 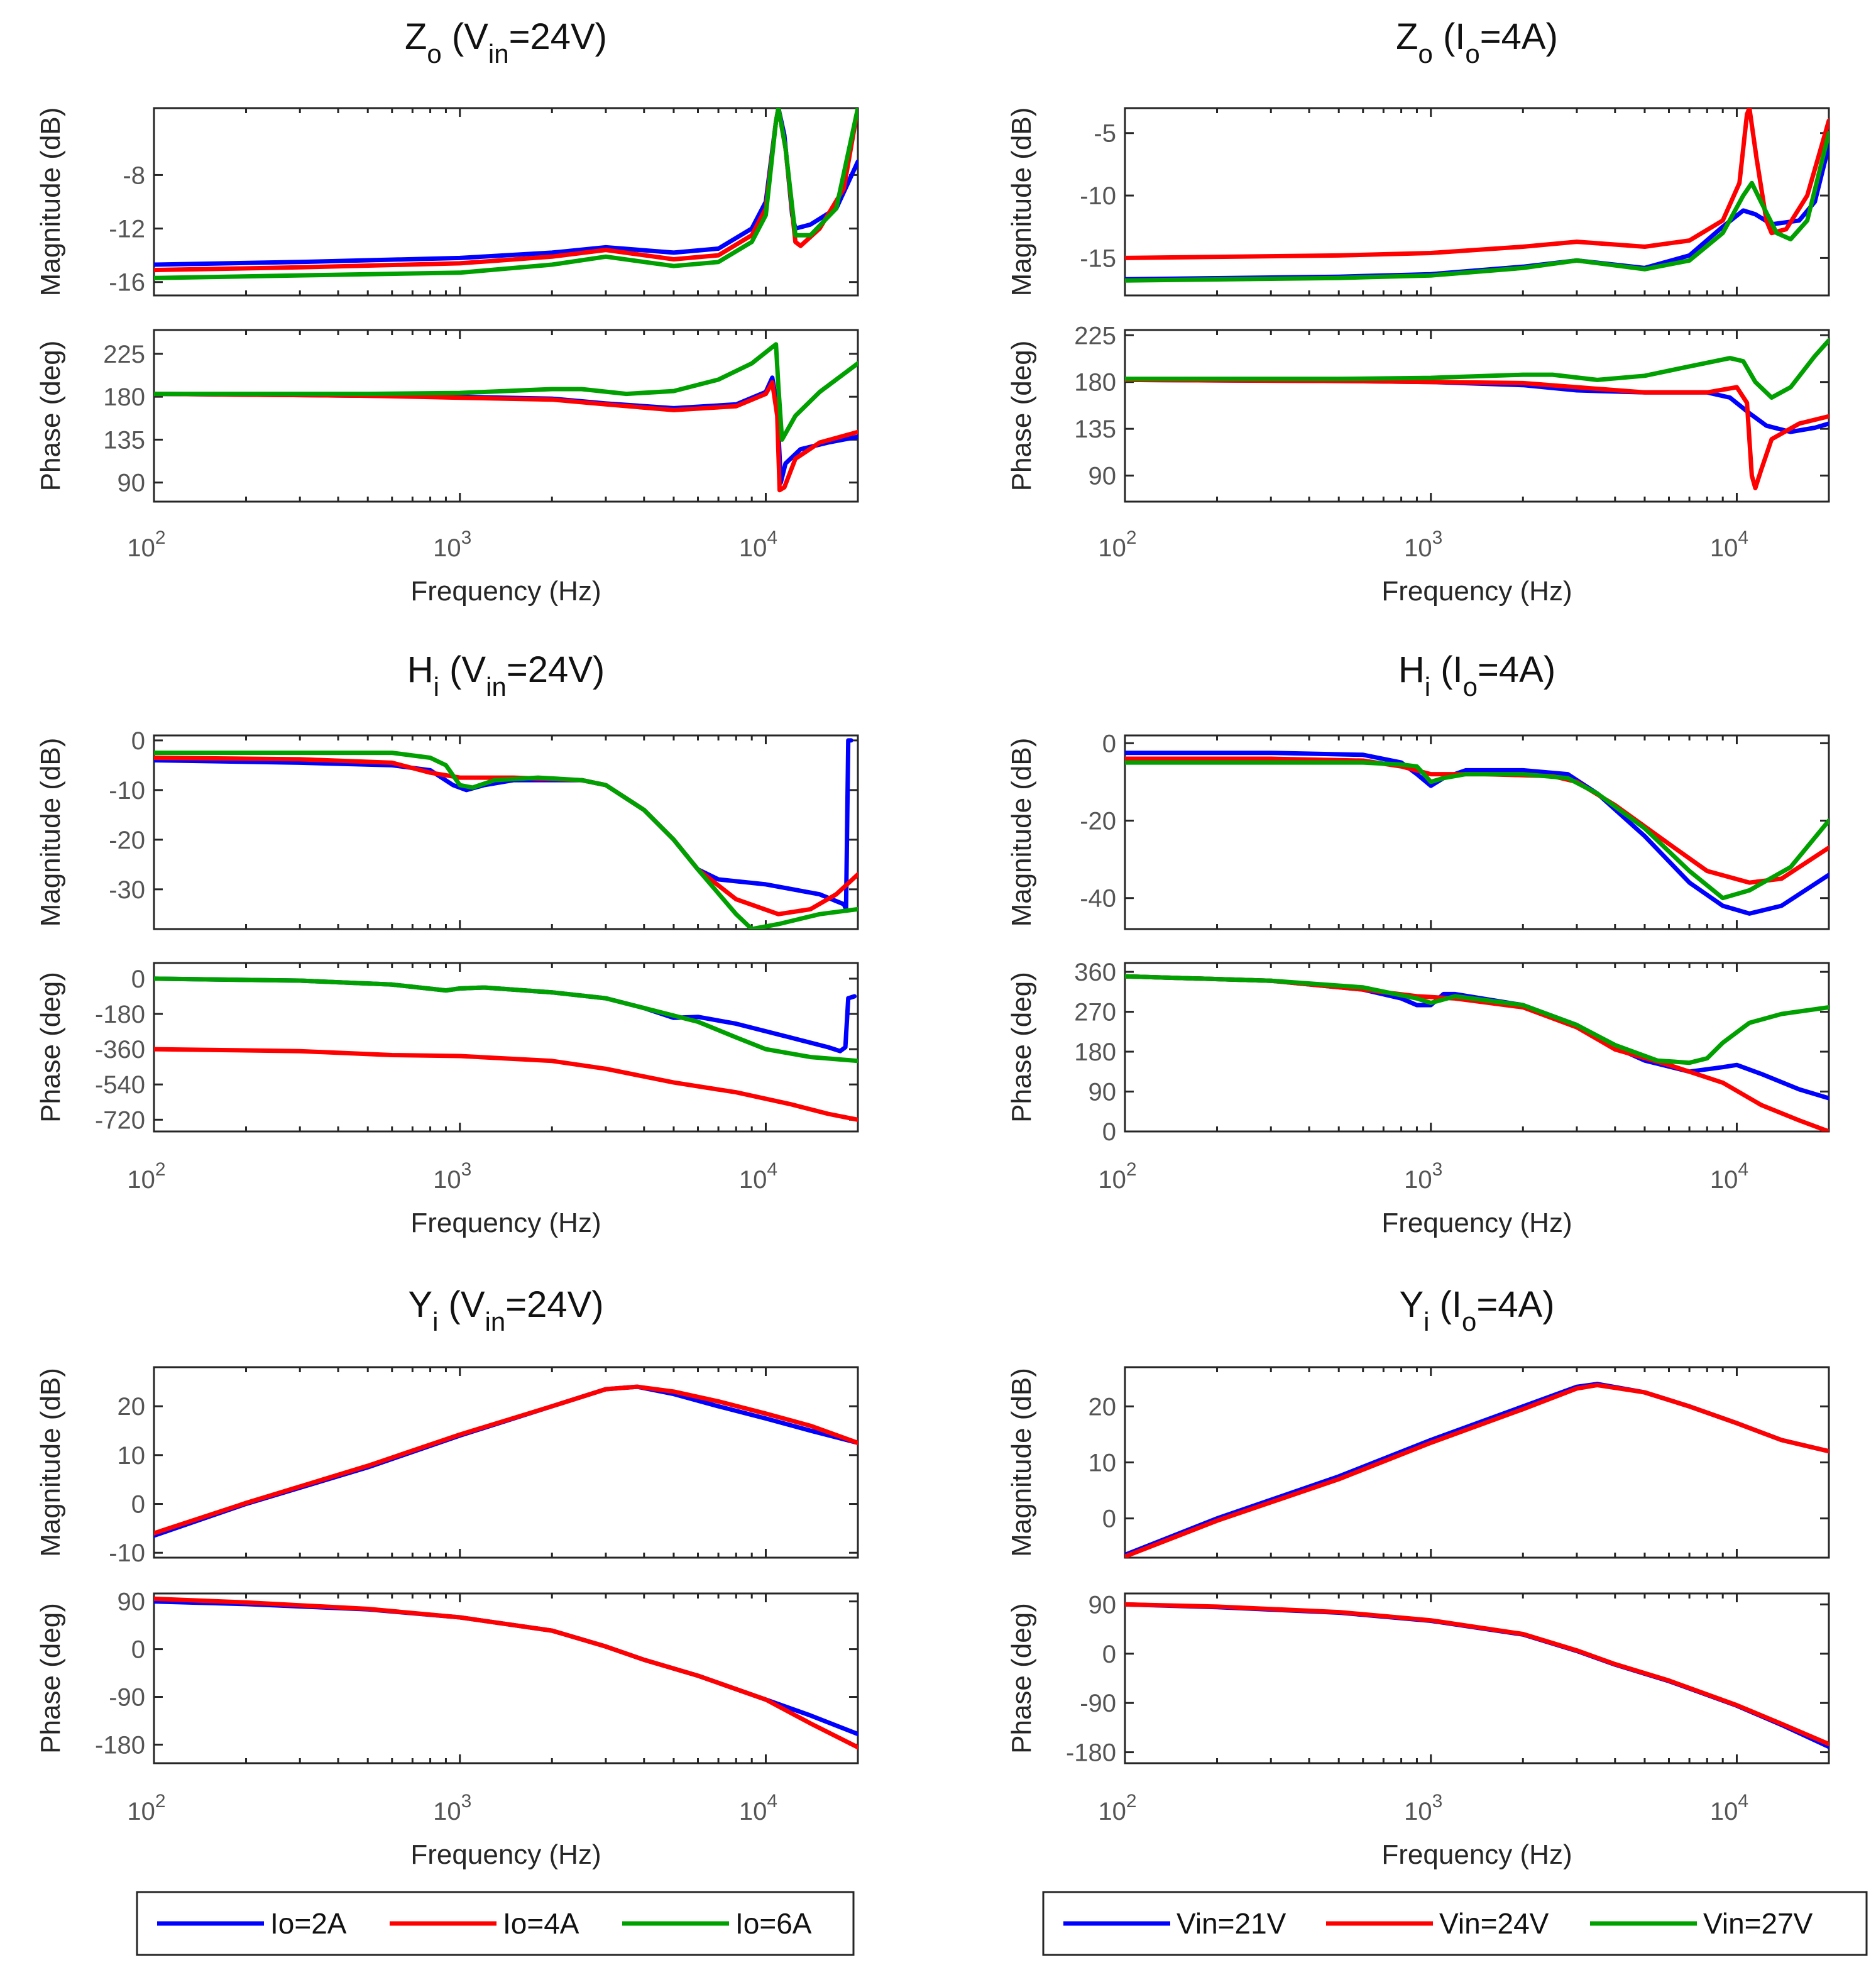 I want to click on mag-axes: -5 -10 -15 Magnitude (dB), so click(x=1418, y=202).